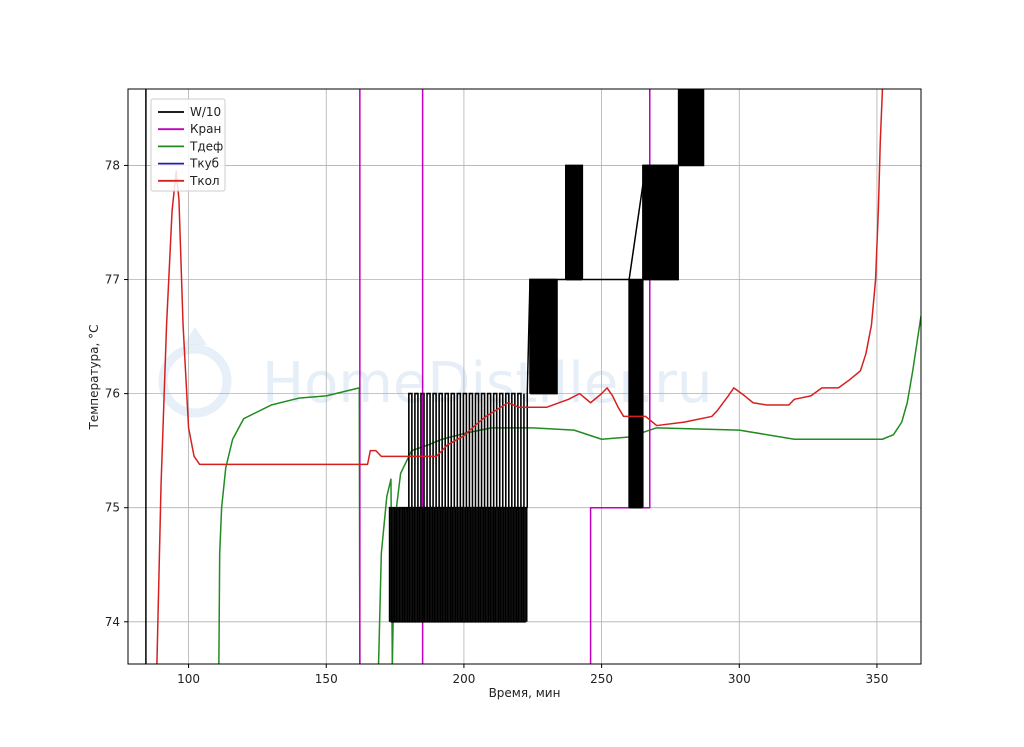 This screenshot has width=1024, height=747. What do you see at coordinates (525, 693) in the screenshot?
I see `x-axis-label: Время, мин` at bounding box center [525, 693].